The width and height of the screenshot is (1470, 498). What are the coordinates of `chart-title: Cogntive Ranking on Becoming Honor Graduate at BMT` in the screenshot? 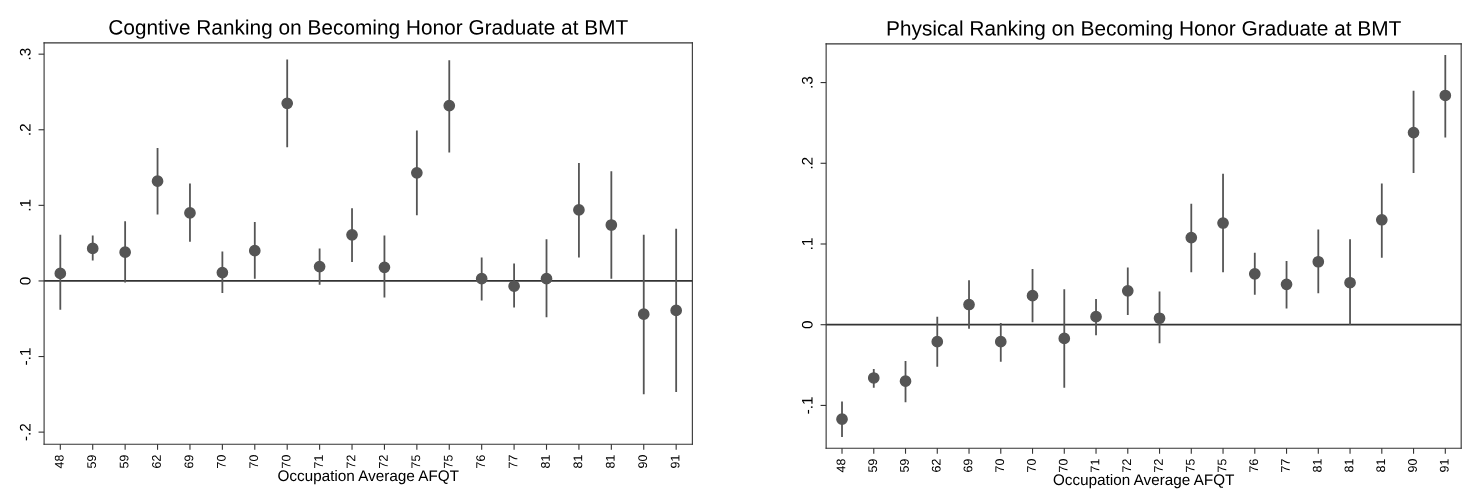 It's located at (368, 29).